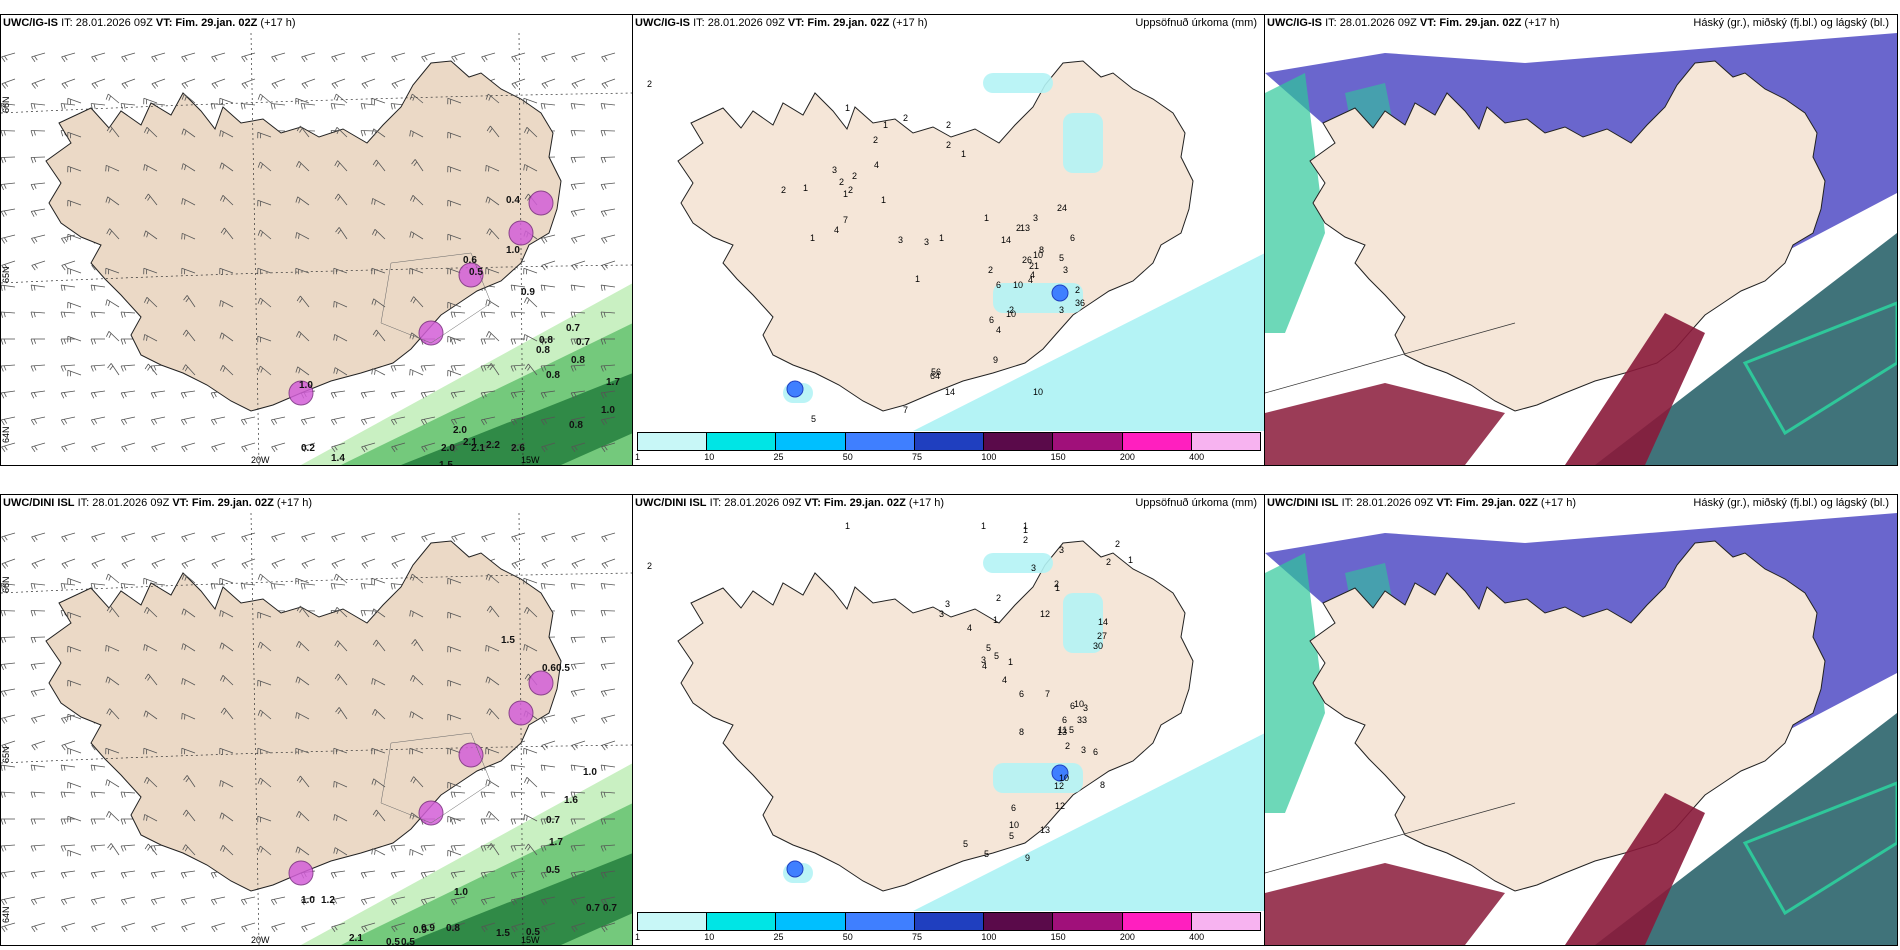  What do you see at coordinates (709, 937) in the screenshot?
I see `colorbar-tick: 10` at bounding box center [709, 937].